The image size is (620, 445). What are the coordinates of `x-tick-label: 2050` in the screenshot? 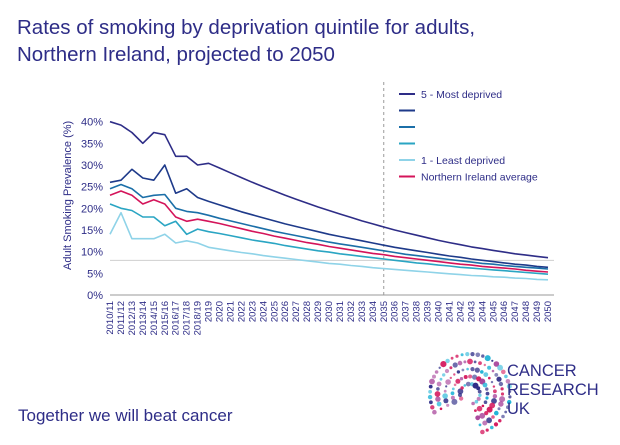 It's located at (548, 311).